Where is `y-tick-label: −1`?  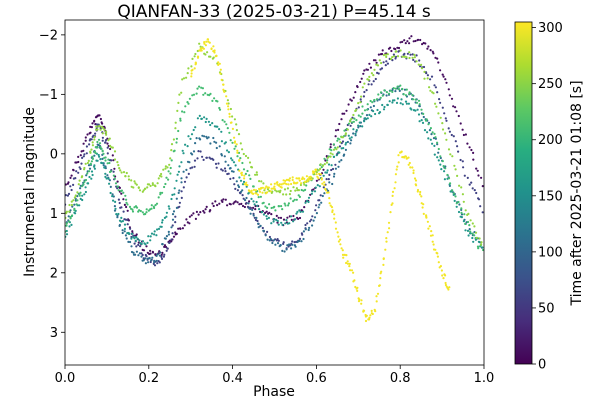 y-tick-label: −1 is located at coordinates (48, 95).